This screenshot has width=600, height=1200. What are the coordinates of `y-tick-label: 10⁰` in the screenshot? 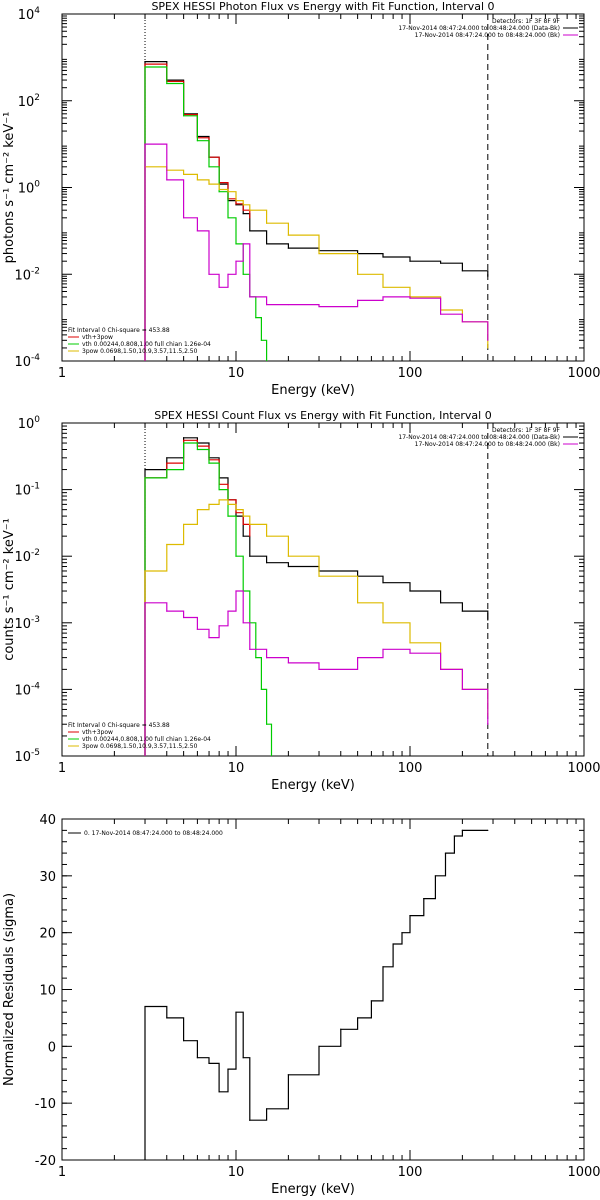 It's located at (29, 423).